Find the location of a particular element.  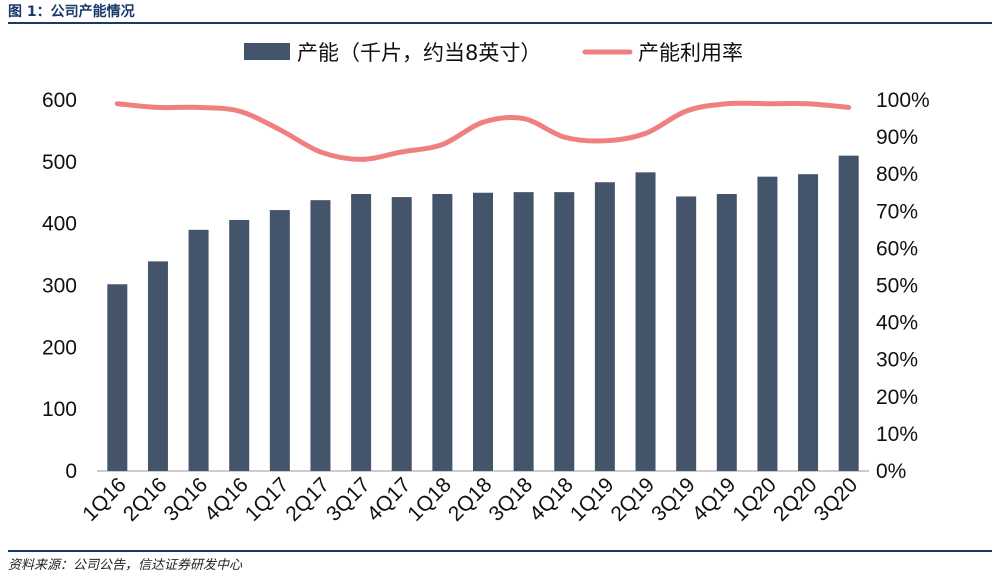

right-y-tick-label: 50% is located at coordinates (897, 286).